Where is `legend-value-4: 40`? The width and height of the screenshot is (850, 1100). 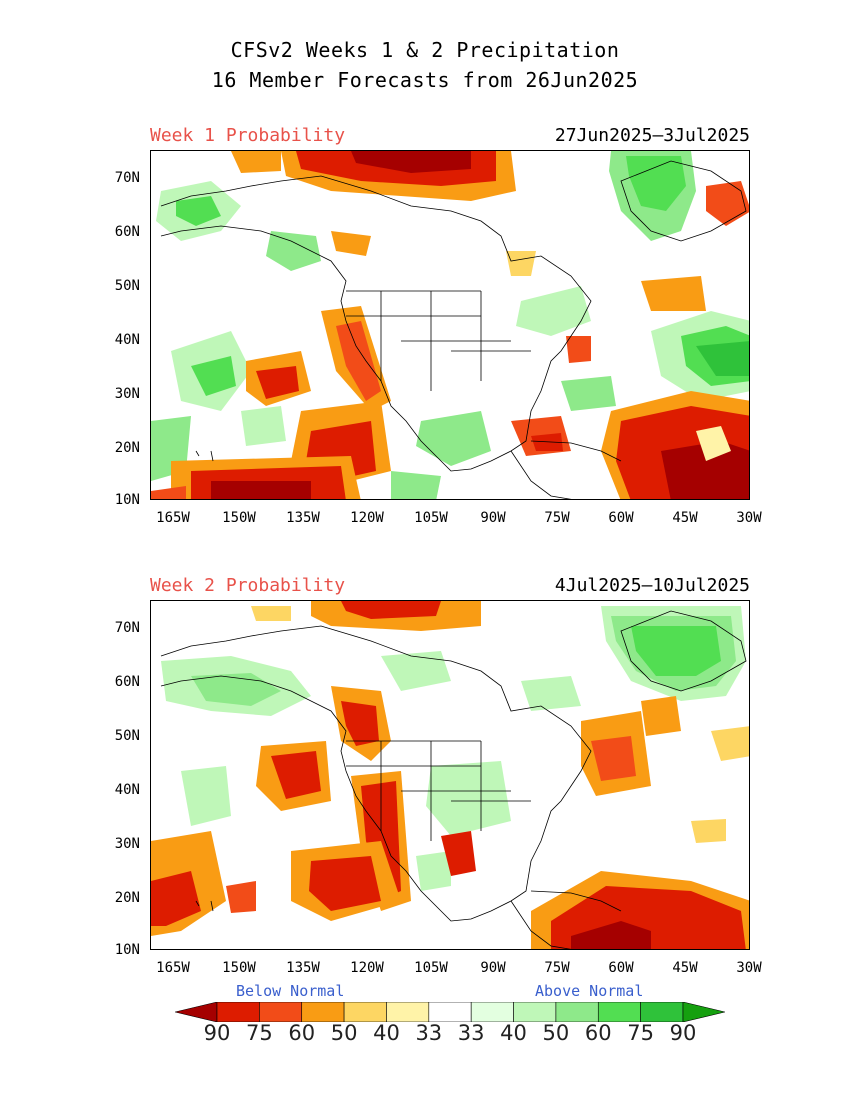
legend-value-4: 40 is located at coordinates (386, 1033).